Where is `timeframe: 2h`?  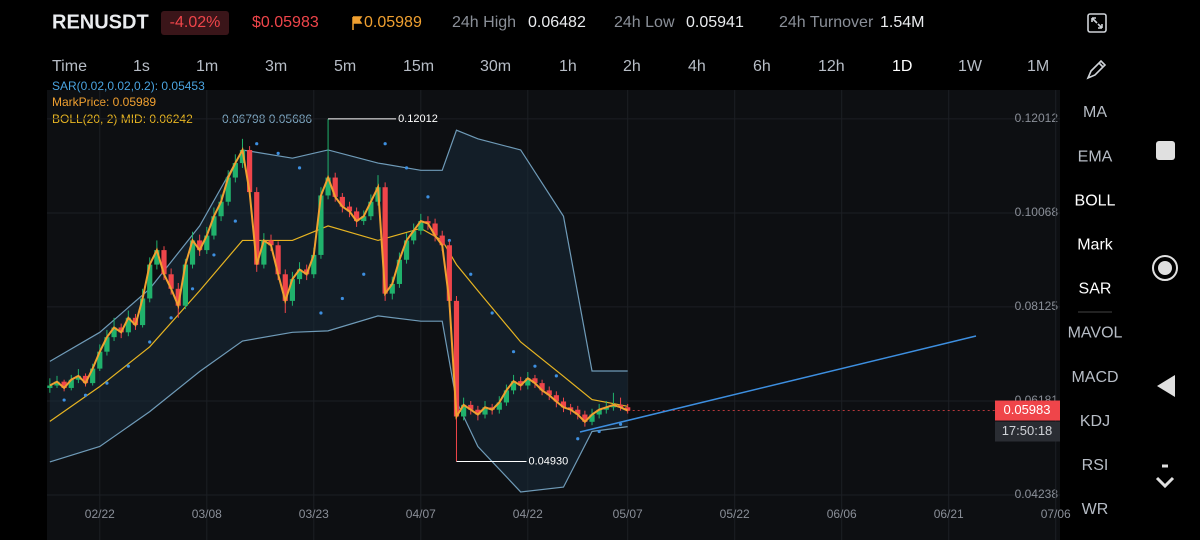
timeframe: 2h is located at coordinates (632, 66).